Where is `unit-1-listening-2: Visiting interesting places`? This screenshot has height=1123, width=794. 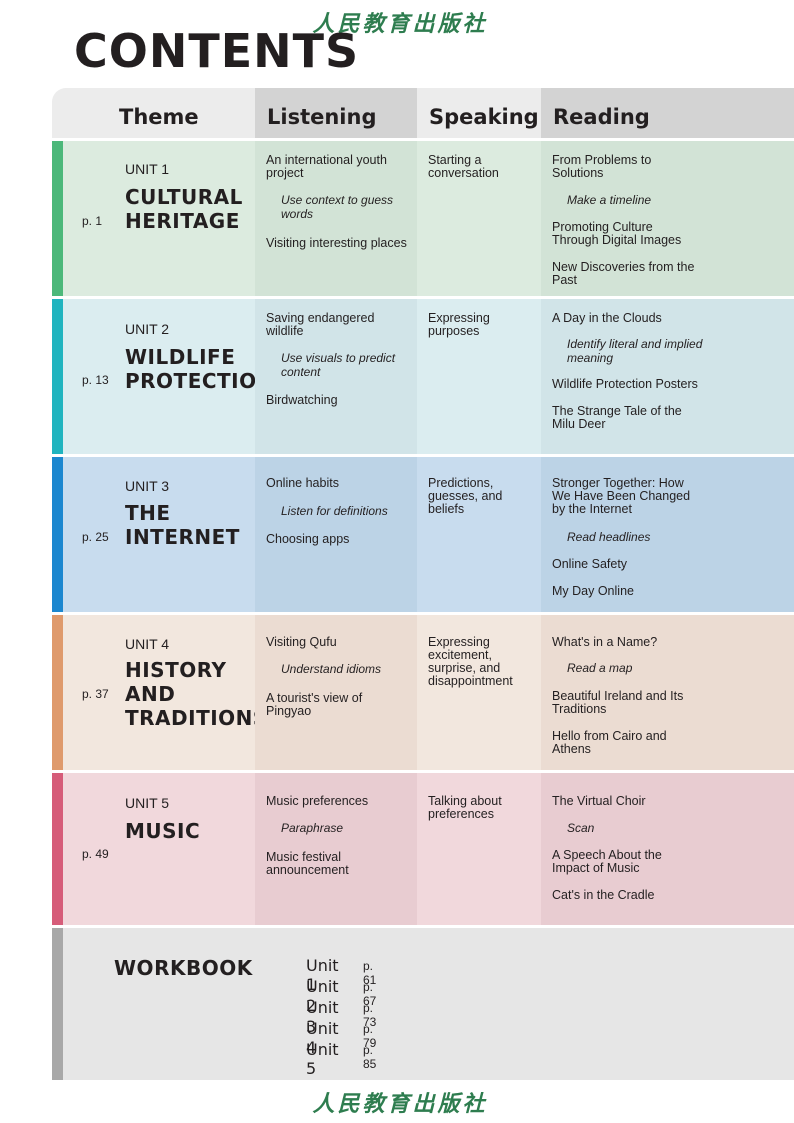 unit-1-listening-2: Visiting interesting places is located at coordinates (336, 243).